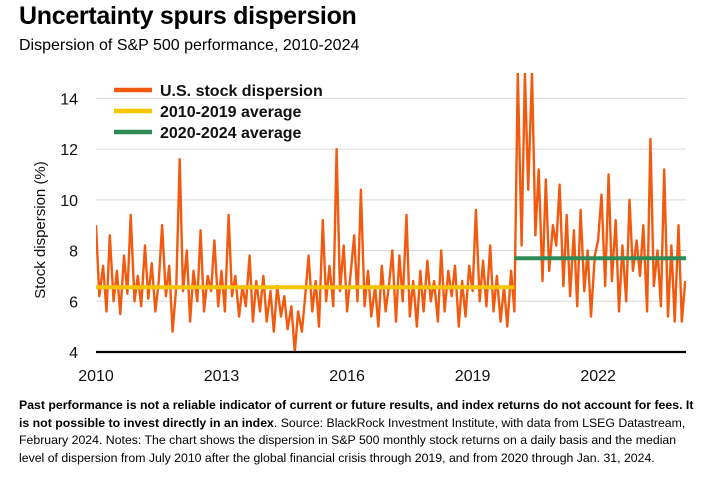 The image size is (710, 477). What do you see at coordinates (222, 376) in the screenshot?
I see `x-tick-label: 2013` at bounding box center [222, 376].